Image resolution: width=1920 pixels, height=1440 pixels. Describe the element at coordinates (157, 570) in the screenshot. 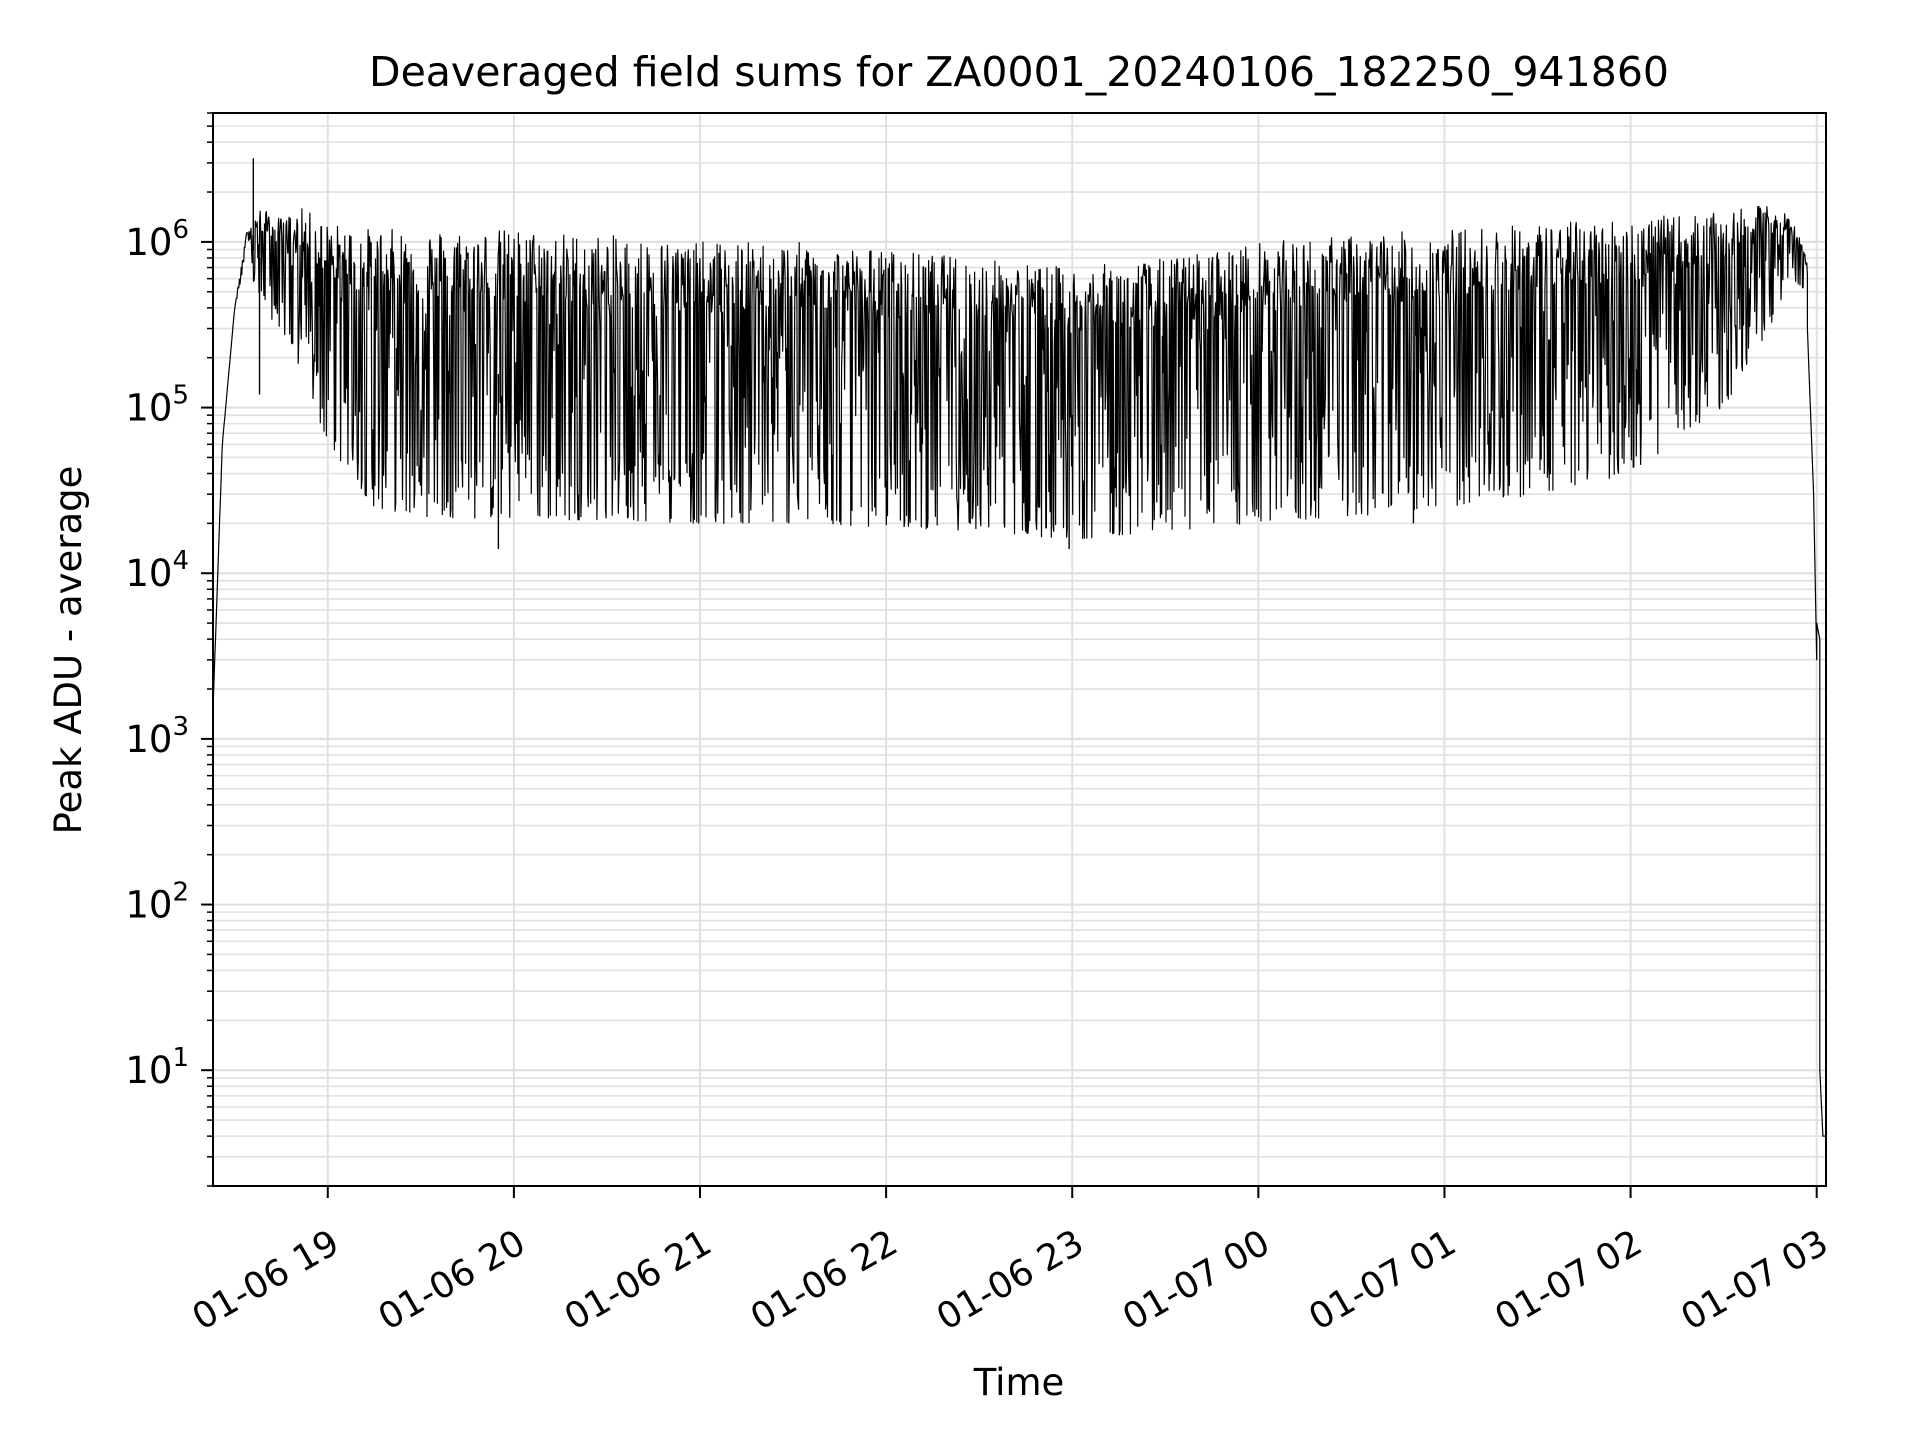

I see `y-tick-label: 10⁴` at that location.